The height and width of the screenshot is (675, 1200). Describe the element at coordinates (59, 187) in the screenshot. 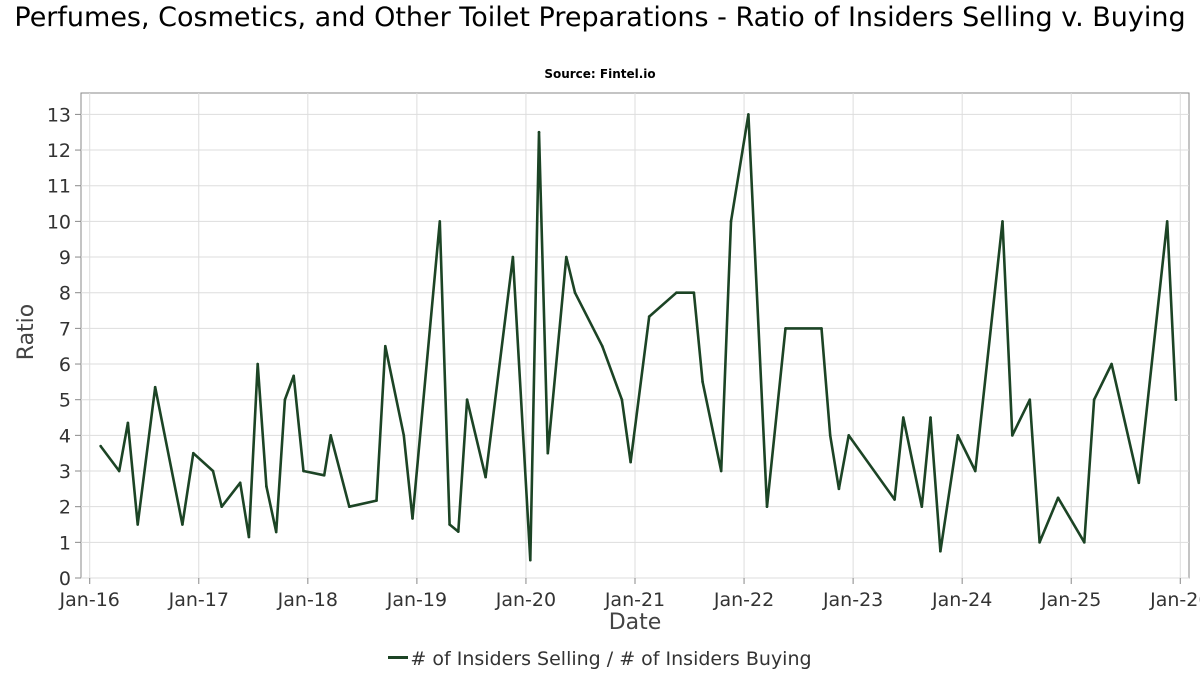

I see `y-tick-label: 11` at that location.